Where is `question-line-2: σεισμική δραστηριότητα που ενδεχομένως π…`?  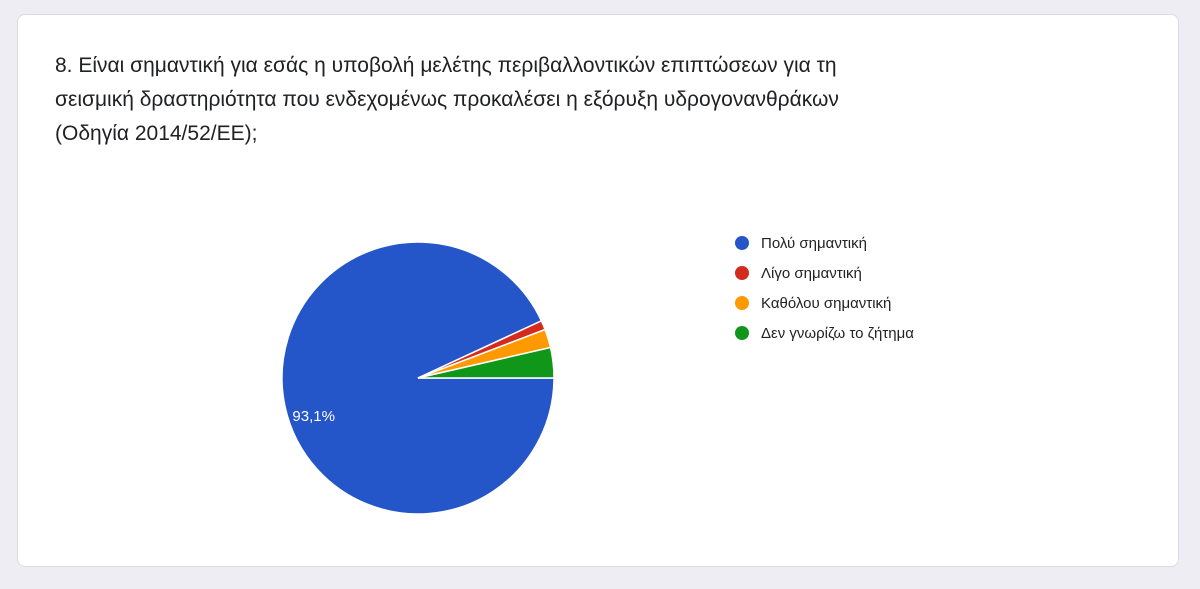
question-line-2: σεισμική δραστηριότητα που ενδεχομένως π… is located at coordinates (447, 99).